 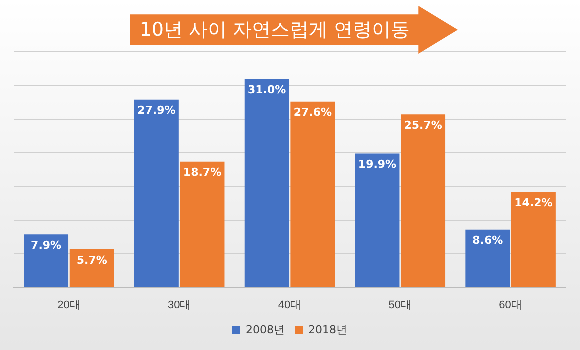 What do you see at coordinates (180, 305) in the screenshot?
I see `x-tick-label: 30대` at bounding box center [180, 305].